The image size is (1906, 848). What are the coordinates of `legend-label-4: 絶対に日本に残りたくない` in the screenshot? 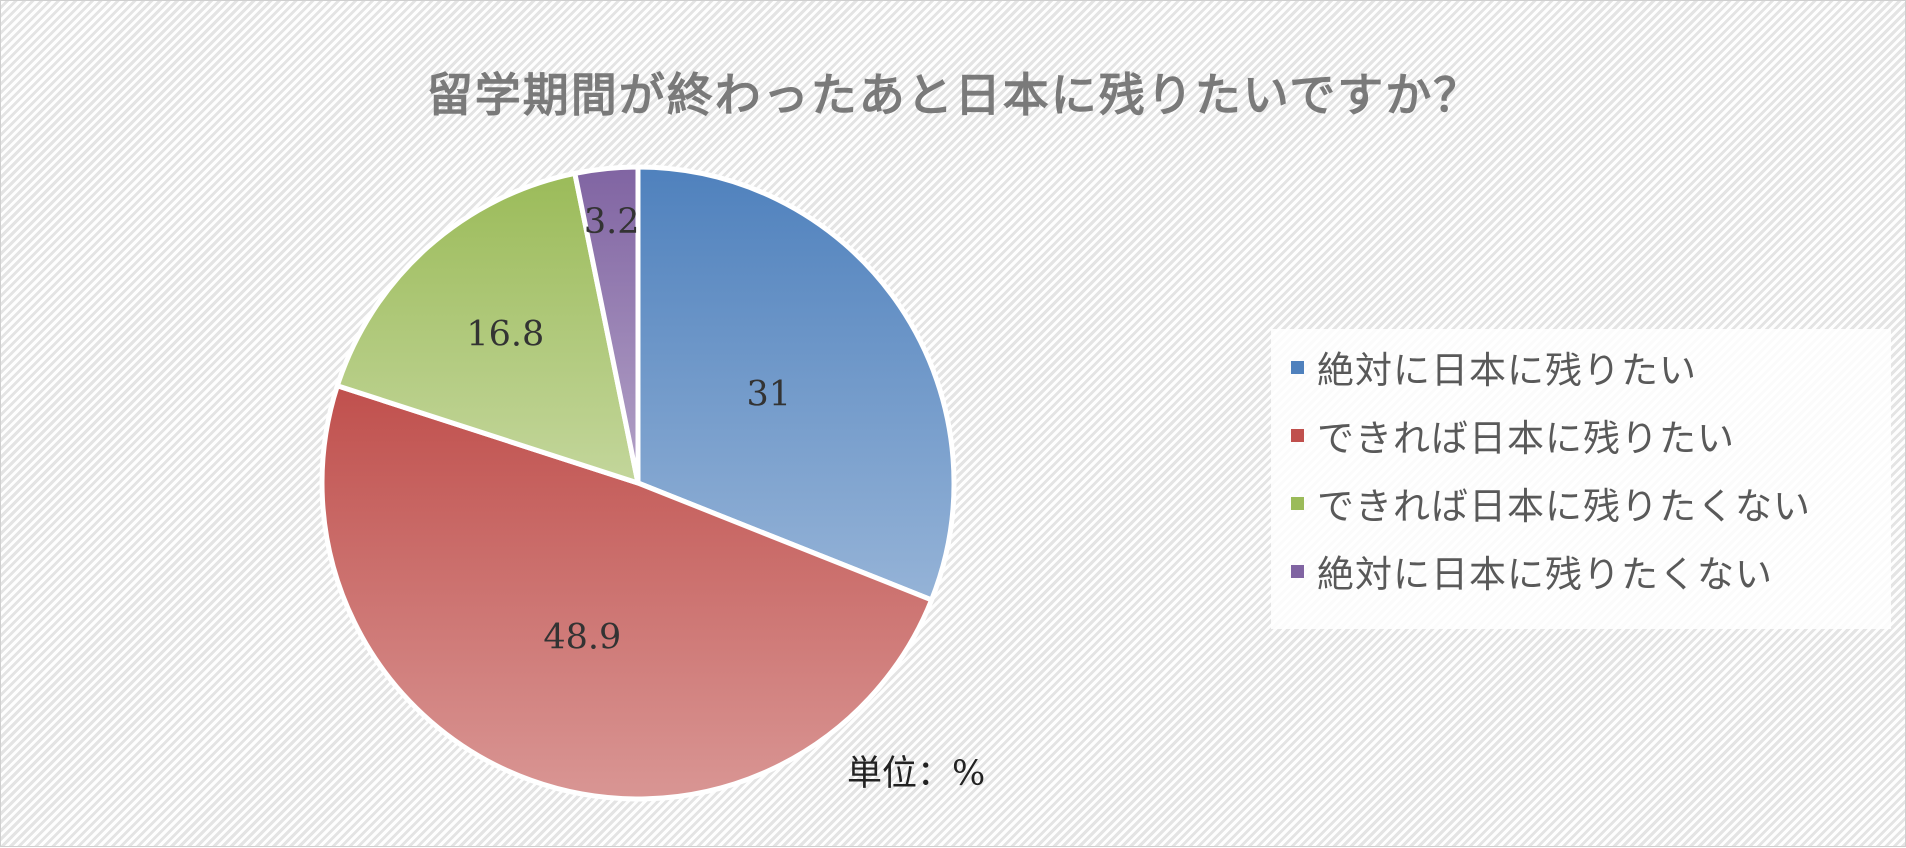 It's located at (1545, 574).